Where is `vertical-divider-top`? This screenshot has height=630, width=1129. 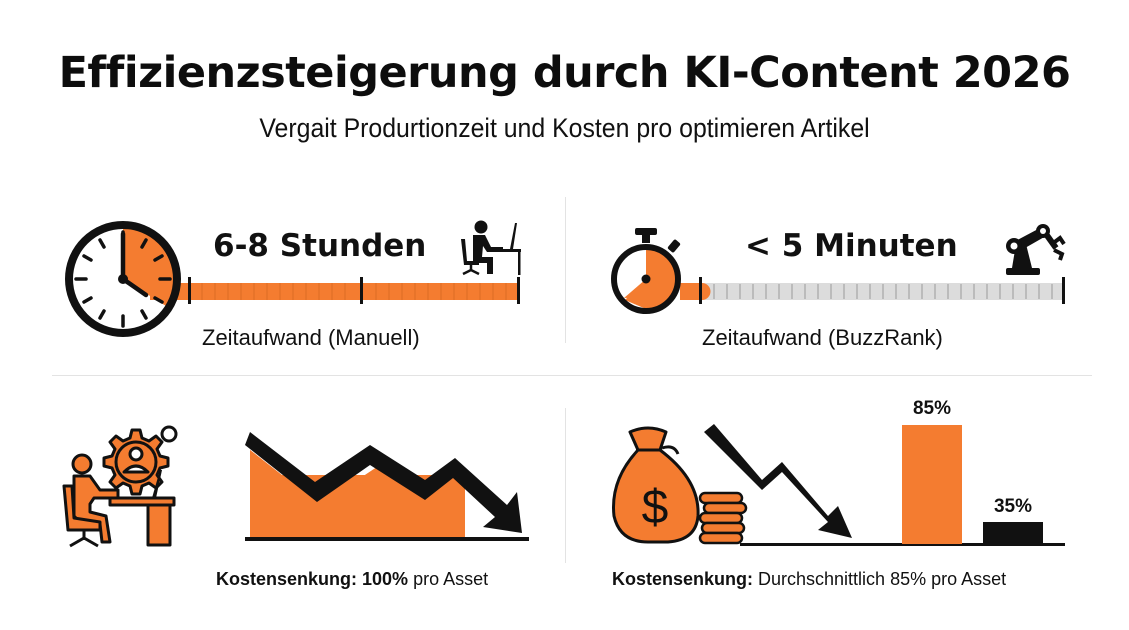 vertical-divider-top is located at coordinates (565, 270).